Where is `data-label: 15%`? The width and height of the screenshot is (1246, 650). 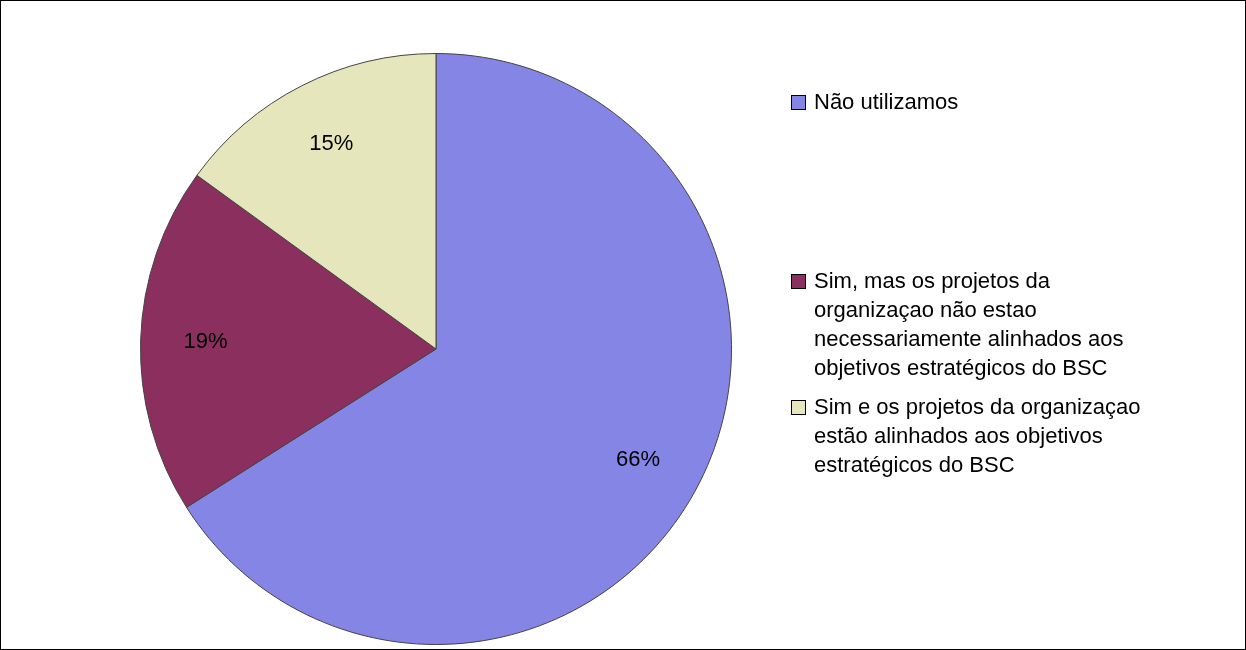 data-label: 15% is located at coordinates (331, 142).